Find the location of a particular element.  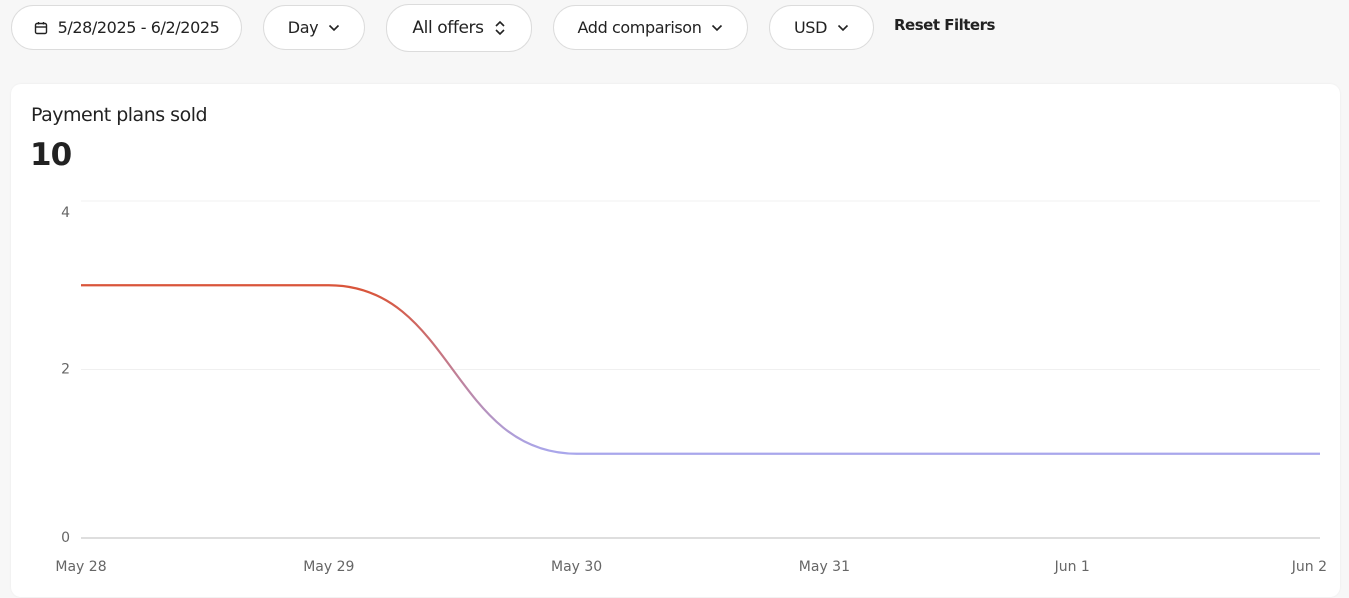

offers-button: All offers is located at coordinates (459, 28).